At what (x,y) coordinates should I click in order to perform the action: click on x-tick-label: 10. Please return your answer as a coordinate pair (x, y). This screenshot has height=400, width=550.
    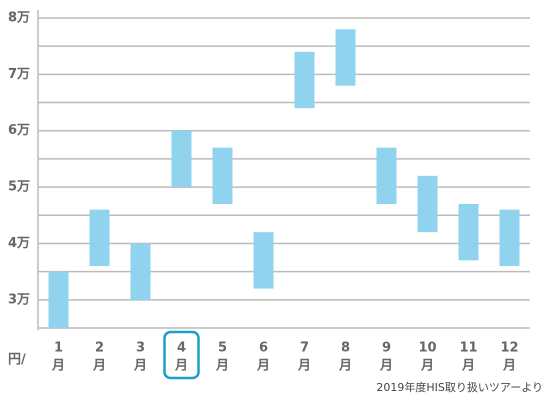
    Looking at the image, I should click on (427, 348).